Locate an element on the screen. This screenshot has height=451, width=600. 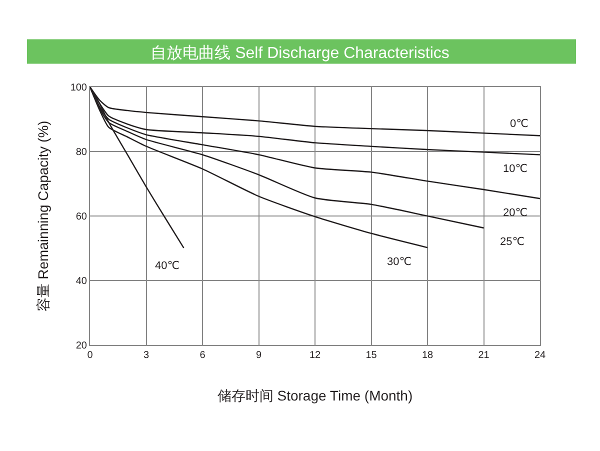
series-label: 25℃ is located at coordinates (512, 242).